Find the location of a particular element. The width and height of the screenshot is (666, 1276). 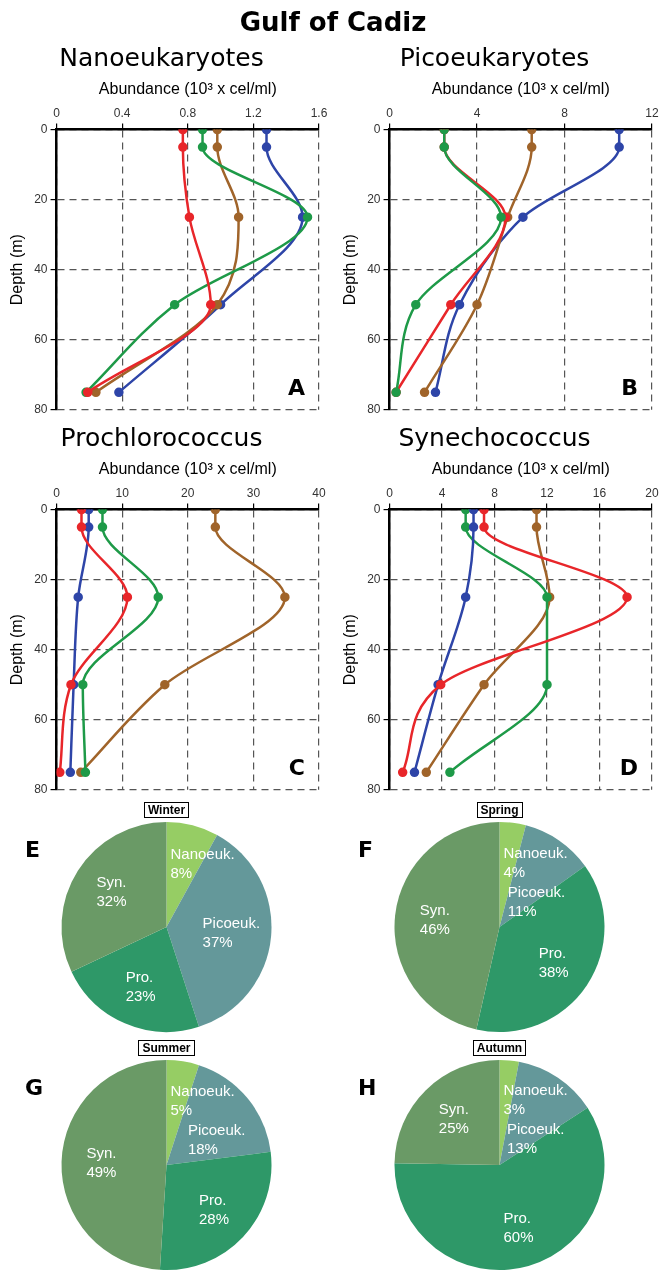

chart-title: Prochlorococcus is located at coordinates (161, 437).